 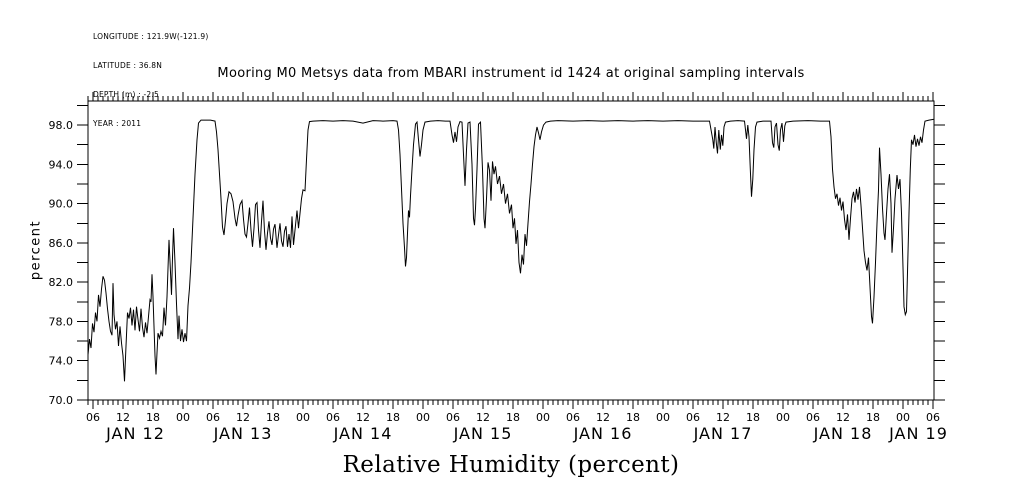 I want to click on figure-caption: Relative Humidity (percent), so click(x=511, y=465).